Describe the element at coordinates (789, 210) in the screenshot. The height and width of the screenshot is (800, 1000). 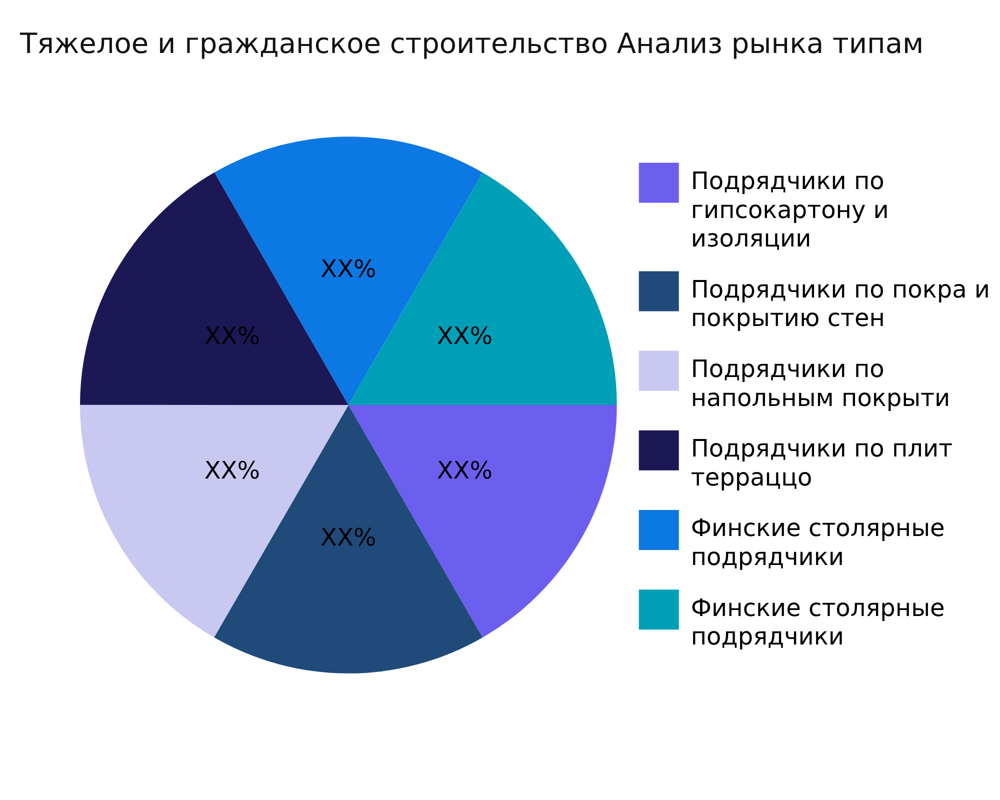
I see `legend-label: Подрядчики по гипсокартону и изоляции` at that location.